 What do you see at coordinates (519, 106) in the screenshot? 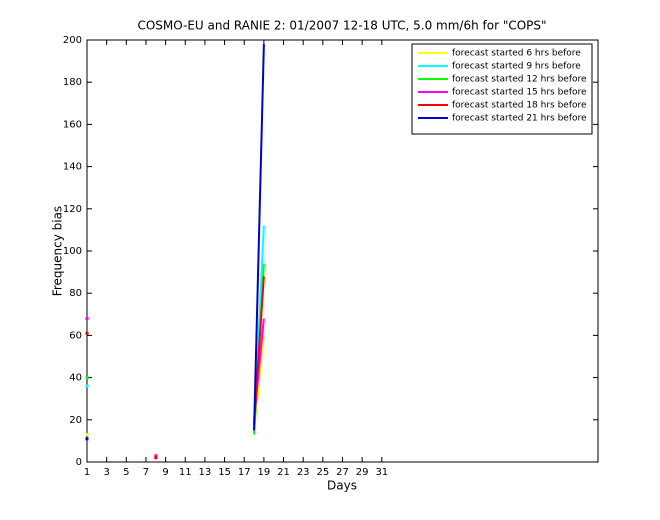
I see `legend-label: forecast started 18 hrs before` at bounding box center [519, 106].